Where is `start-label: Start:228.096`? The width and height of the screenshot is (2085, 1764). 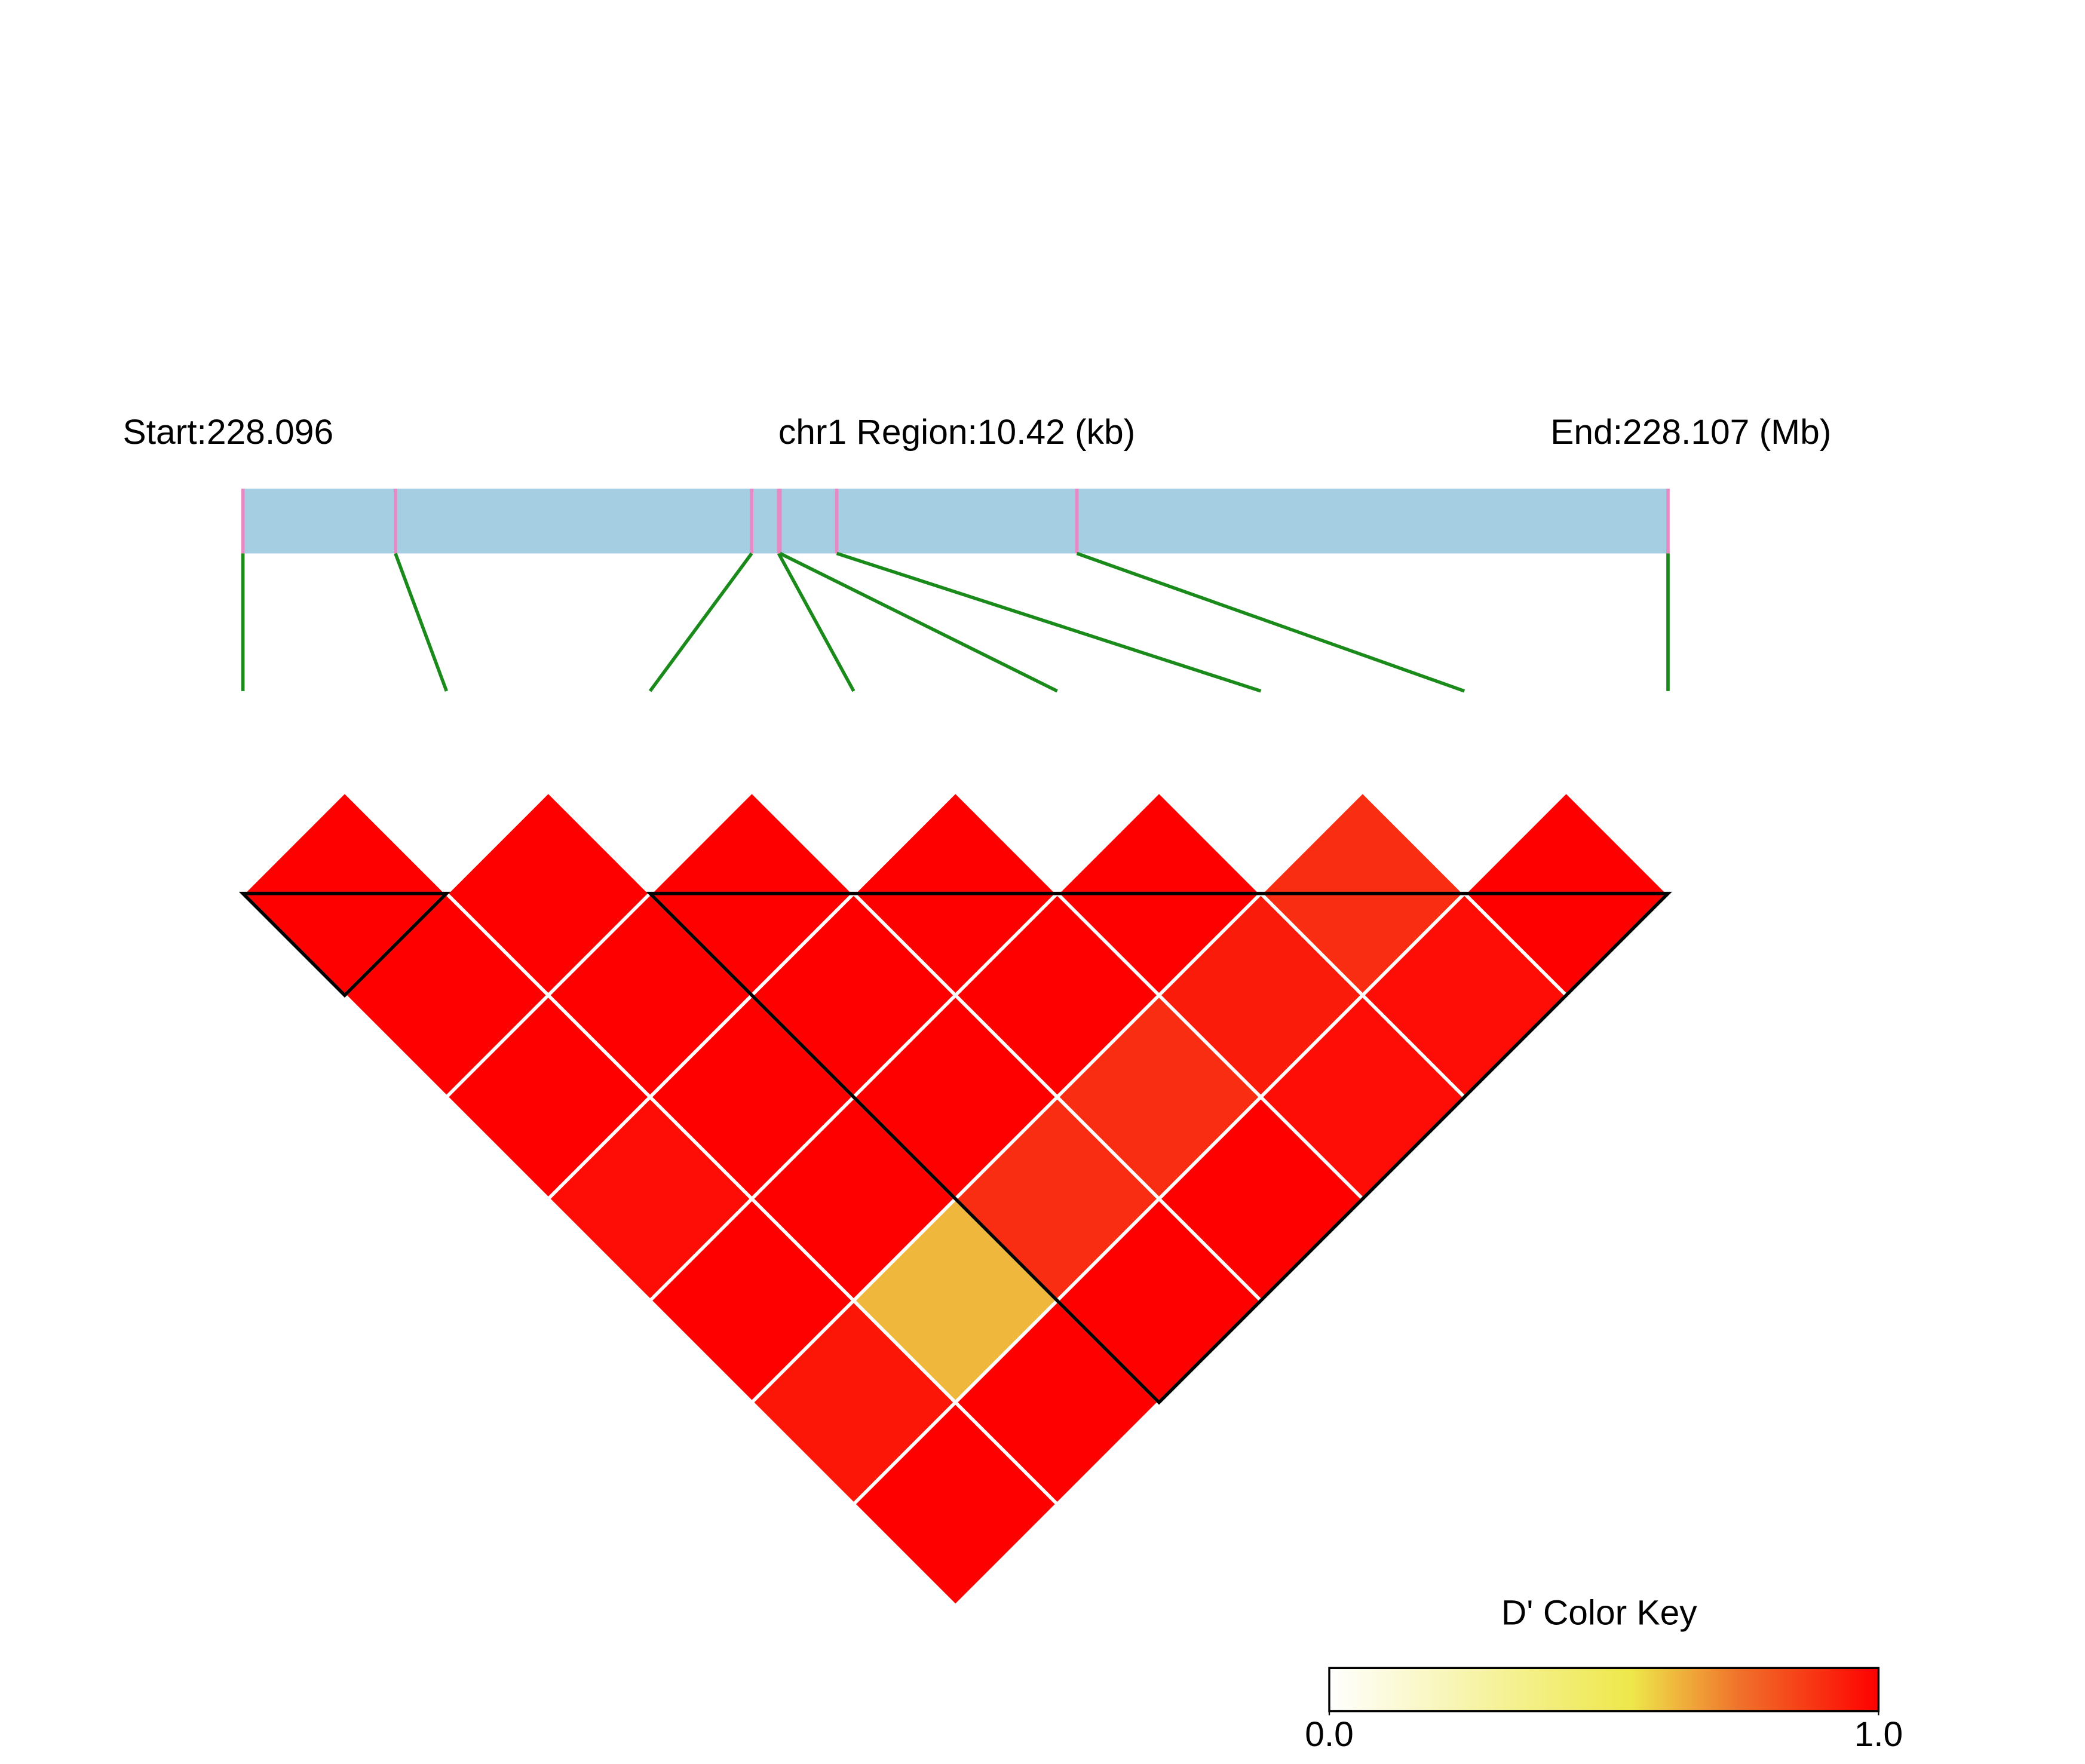
start-label: Start:228.096 is located at coordinates (229, 432).